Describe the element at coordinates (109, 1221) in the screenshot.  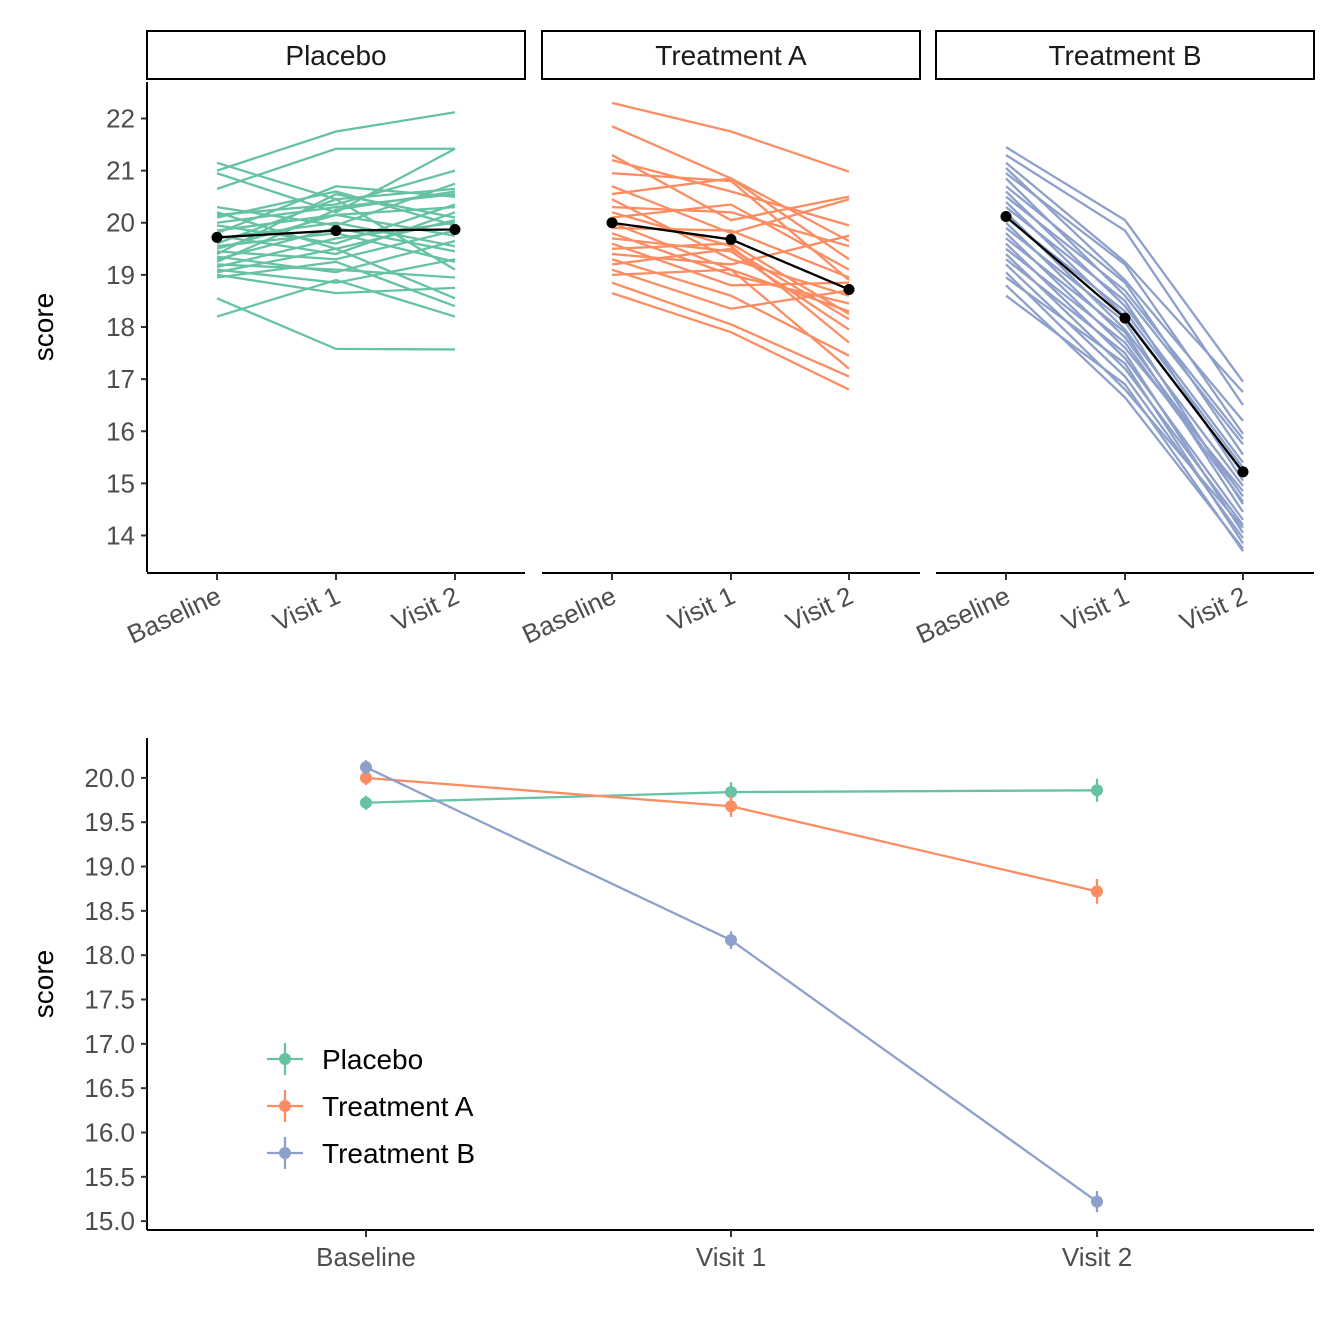
I see `y-tick-label: 15.0` at that location.